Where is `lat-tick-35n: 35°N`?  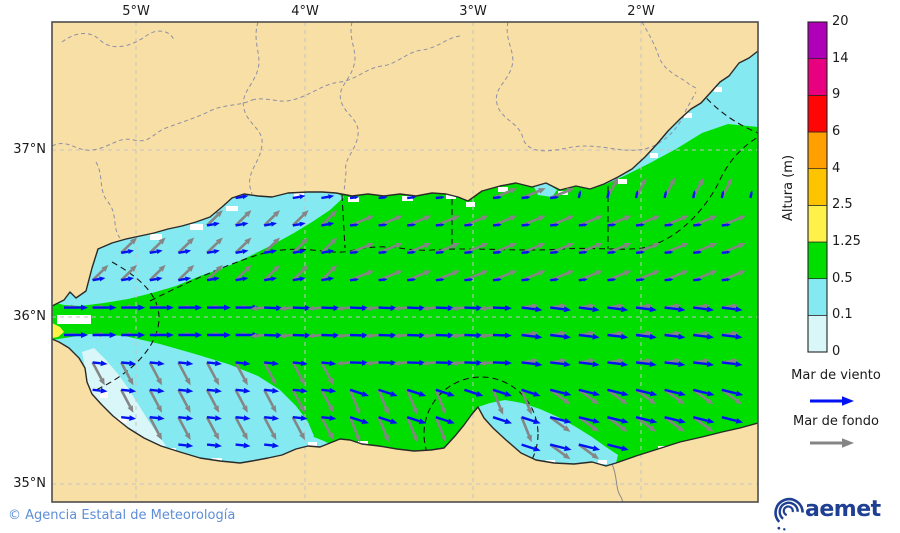
lat-tick-35n: 35°N is located at coordinates (29, 483).